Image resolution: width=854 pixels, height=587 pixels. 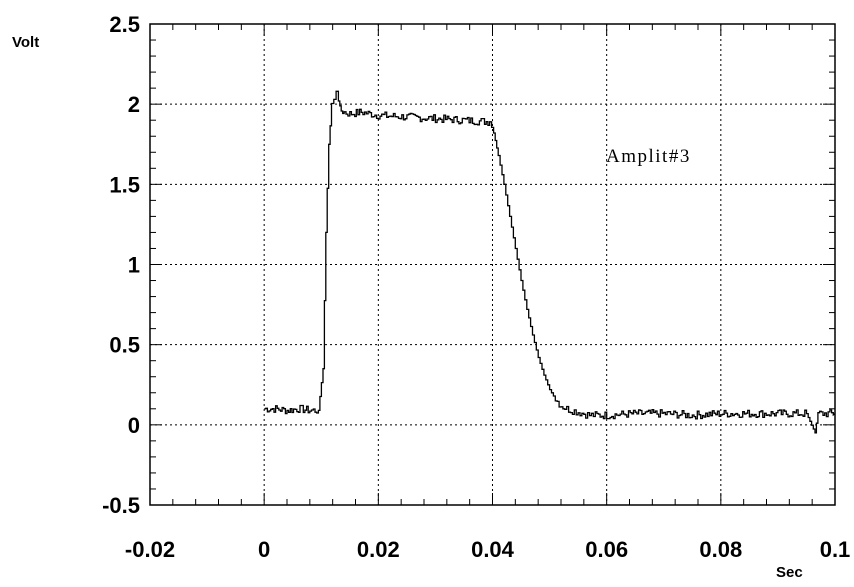 I want to click on x-tick-label: 0.02, so click(x=378, y=549).